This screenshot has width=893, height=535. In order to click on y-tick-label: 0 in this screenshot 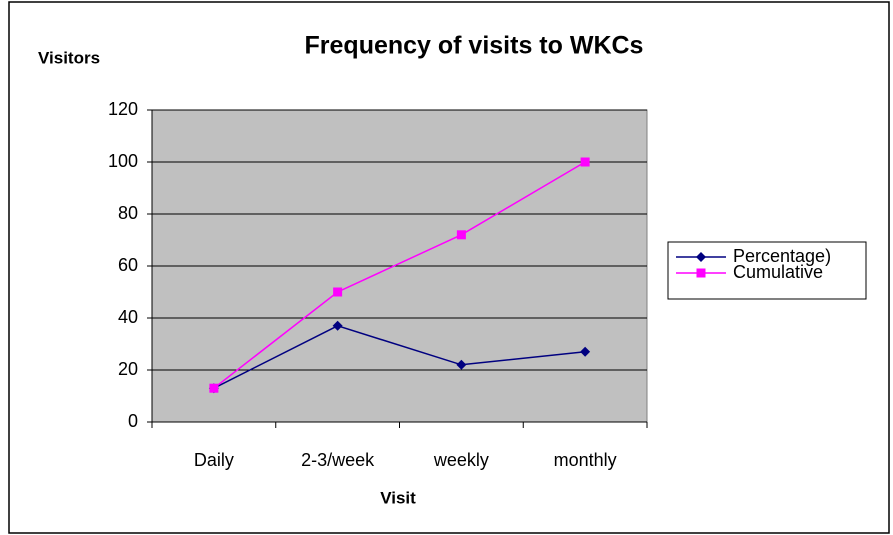, I will do `click(133, 421)`.